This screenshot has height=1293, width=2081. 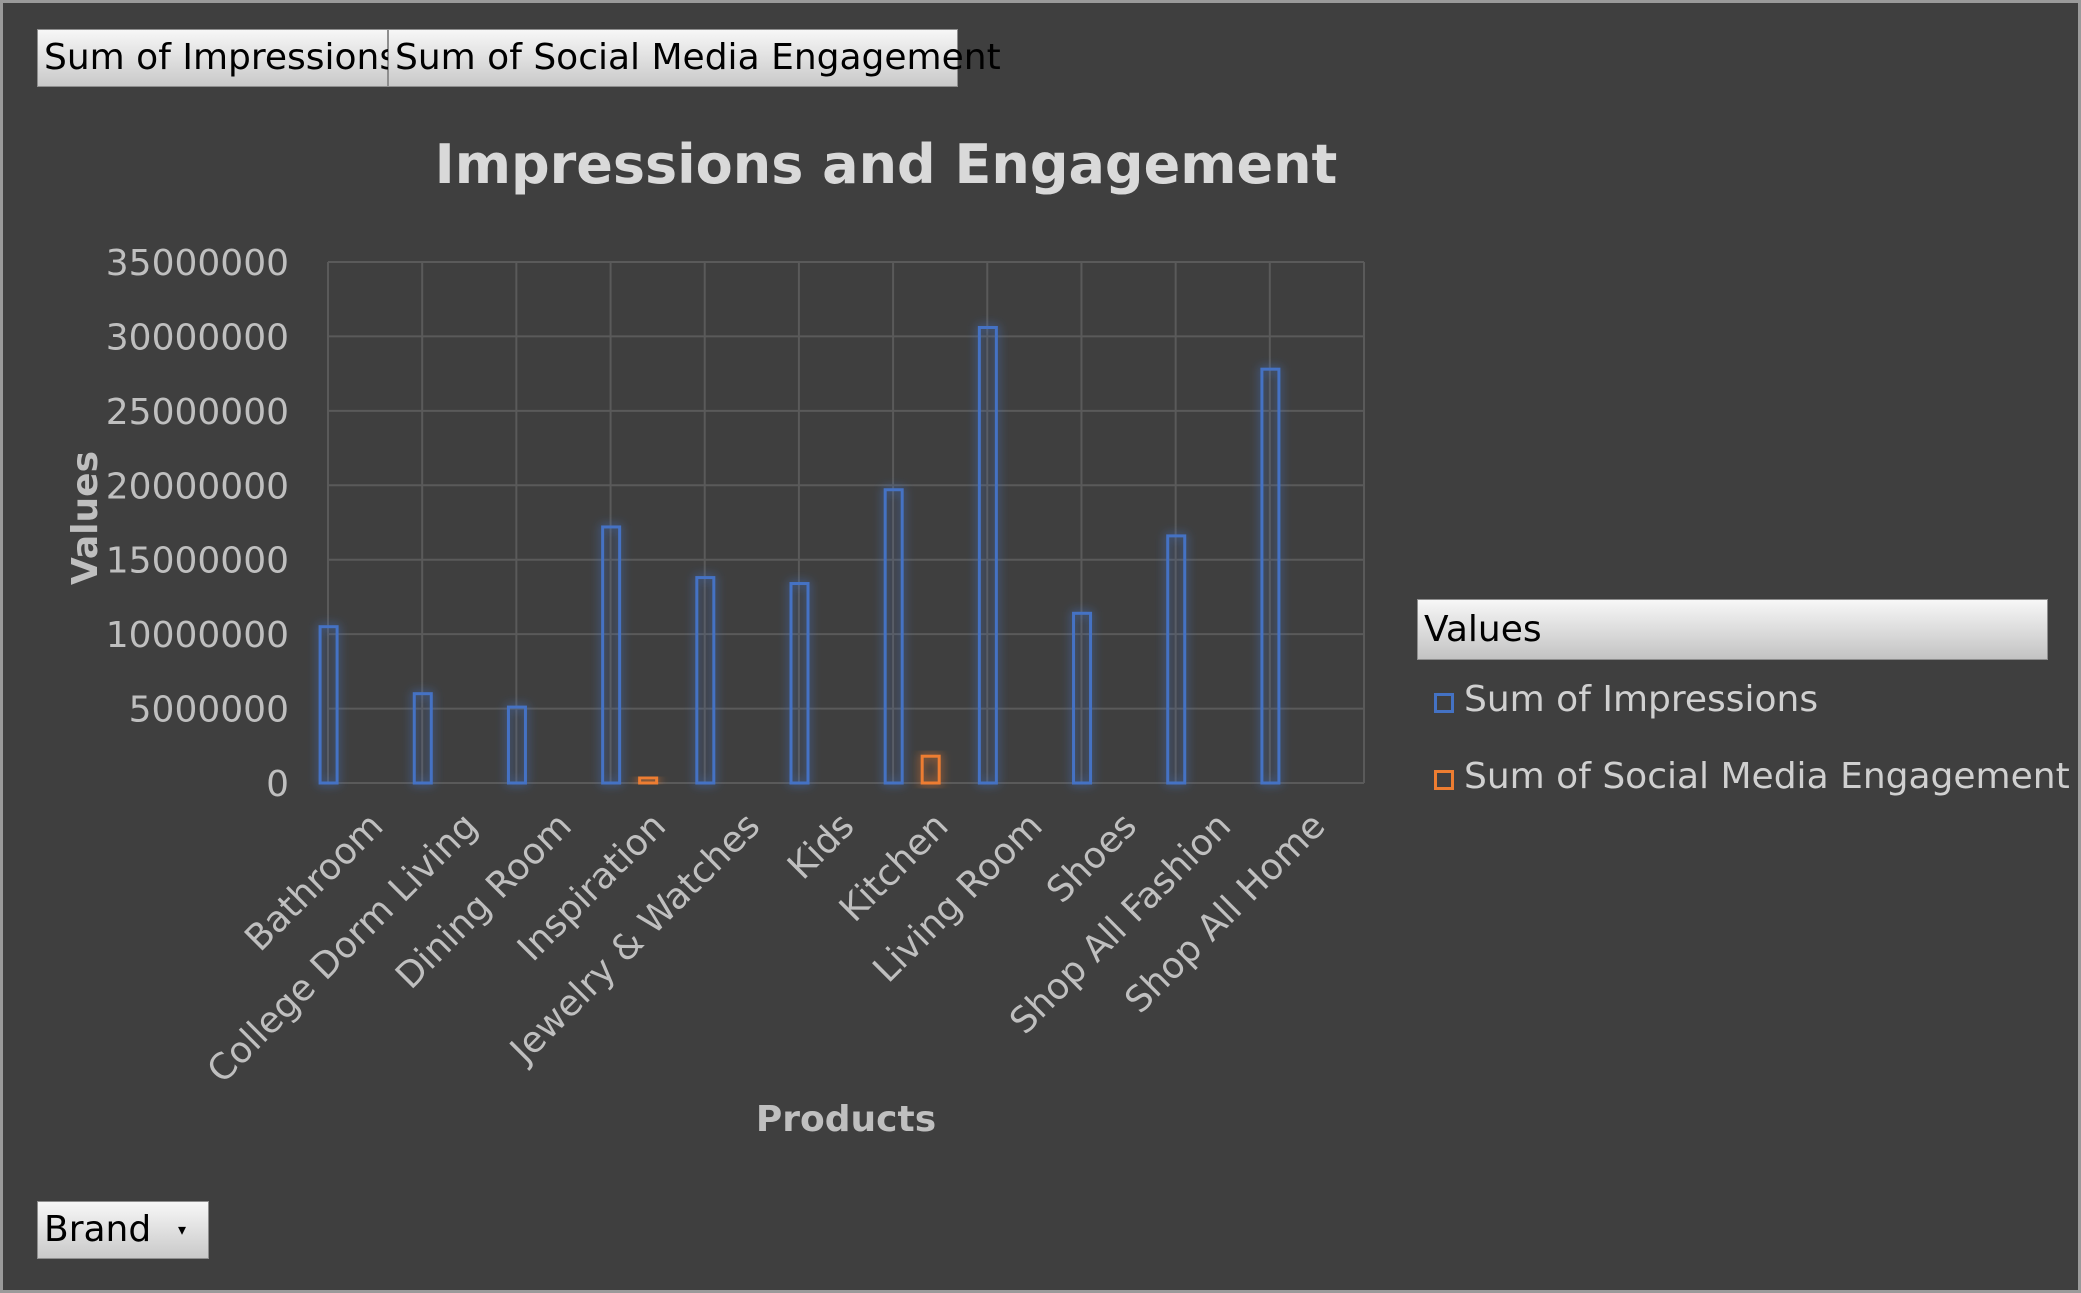 I want to click on field-button-label: Sum of Impressions, so click(x=221, y=57).